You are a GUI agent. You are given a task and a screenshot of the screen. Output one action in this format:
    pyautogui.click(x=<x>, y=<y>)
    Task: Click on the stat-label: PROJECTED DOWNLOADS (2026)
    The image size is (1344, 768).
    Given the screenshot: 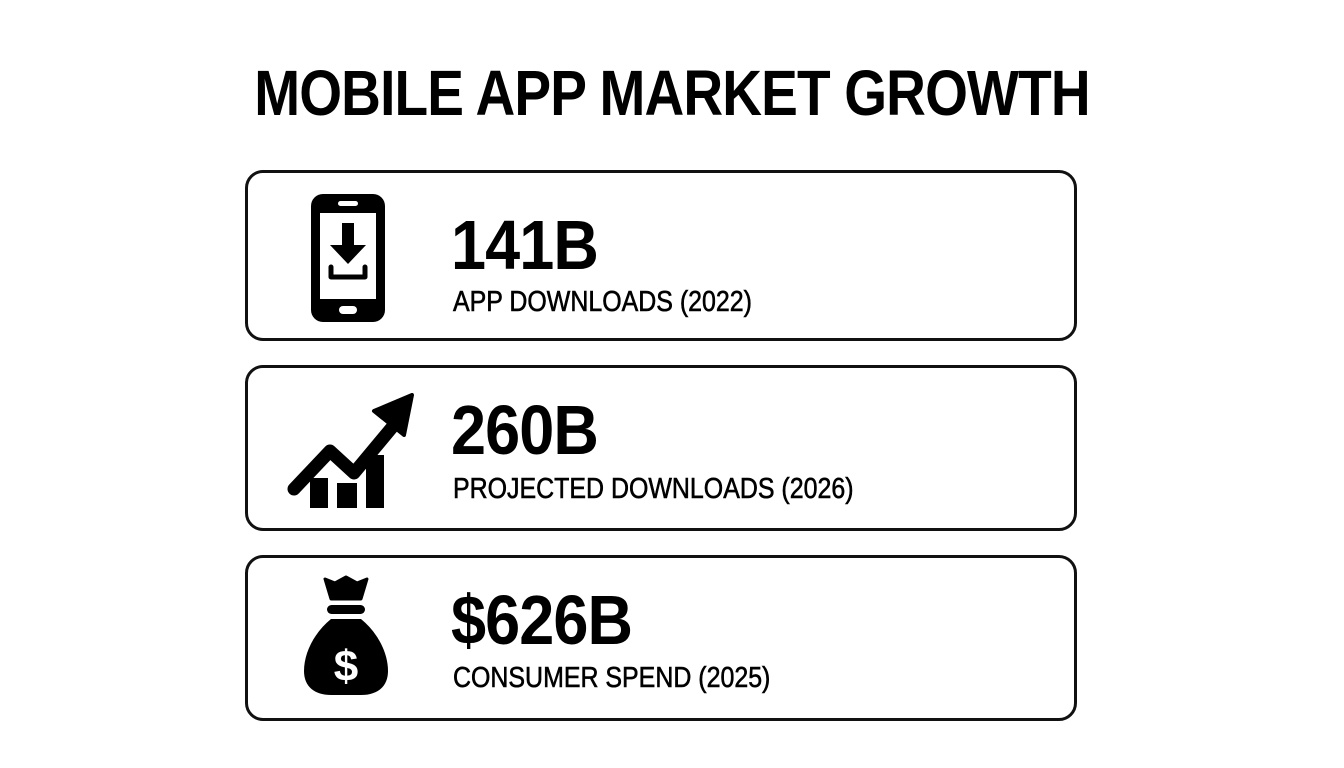 What is the action you would take?
    pyautogui.click(x=653, y=489)
    